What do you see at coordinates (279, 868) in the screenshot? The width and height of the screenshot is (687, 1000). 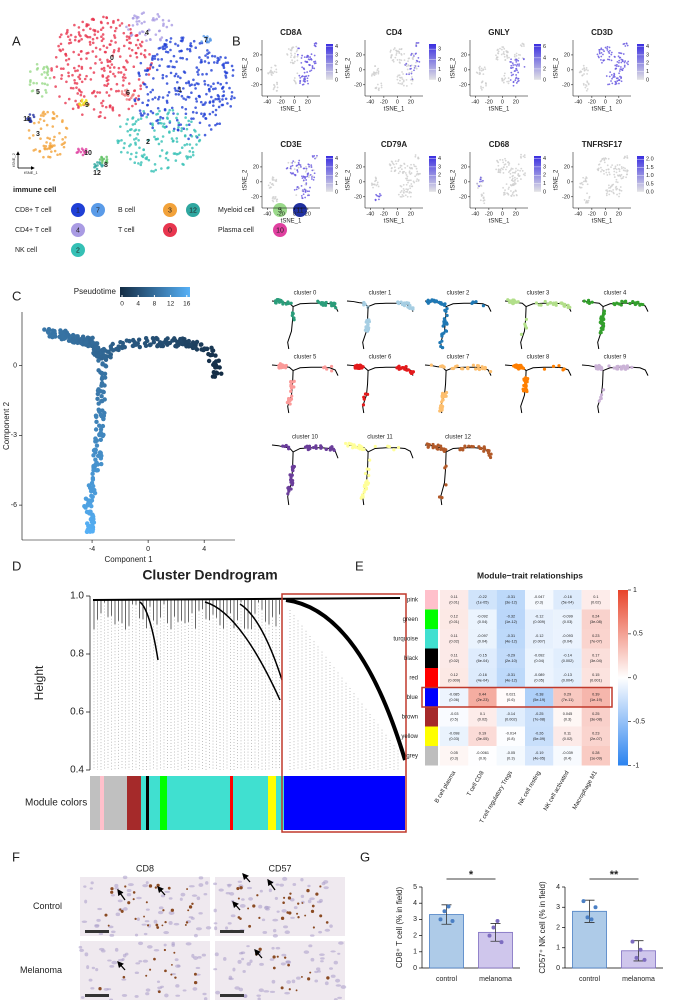 I see `column-label: CD57` at bounding box center [279, 868].